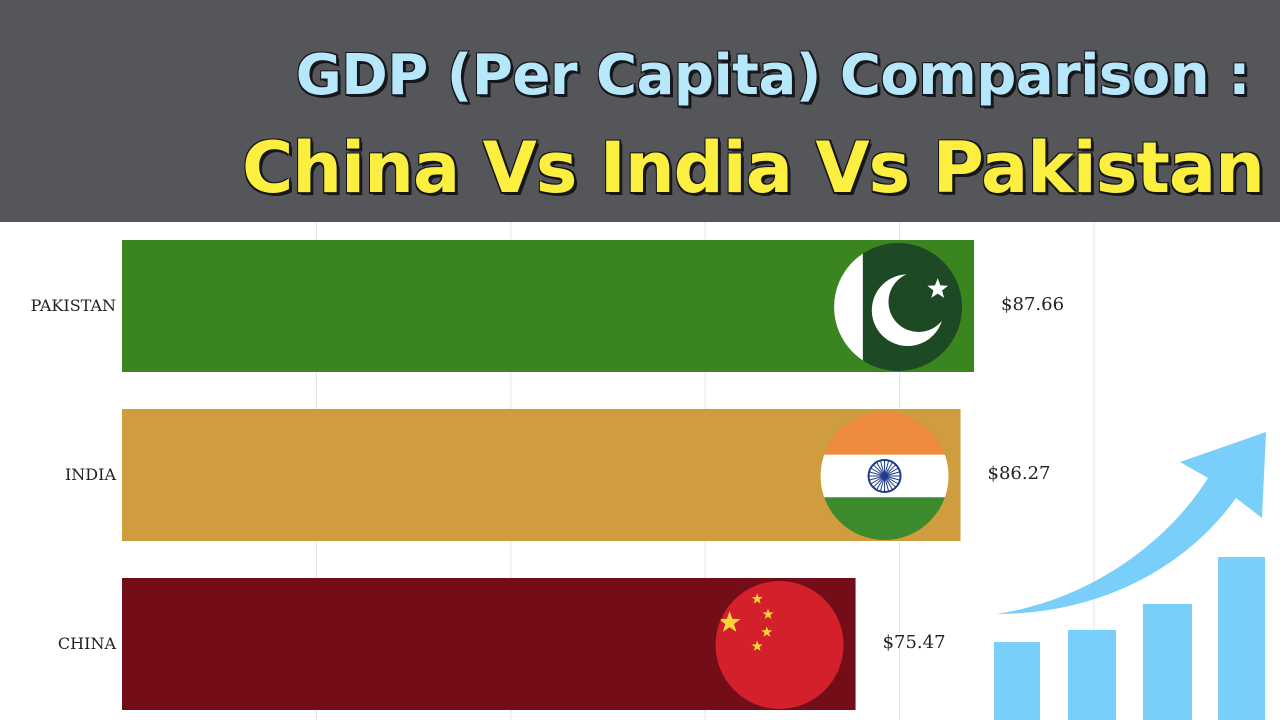 The width and height of the screenshot is (1280, 720). What do you see at coordinates (779, 645) in the screenshot?
I see `china-flag-icon` at bounding box center [779, 645].